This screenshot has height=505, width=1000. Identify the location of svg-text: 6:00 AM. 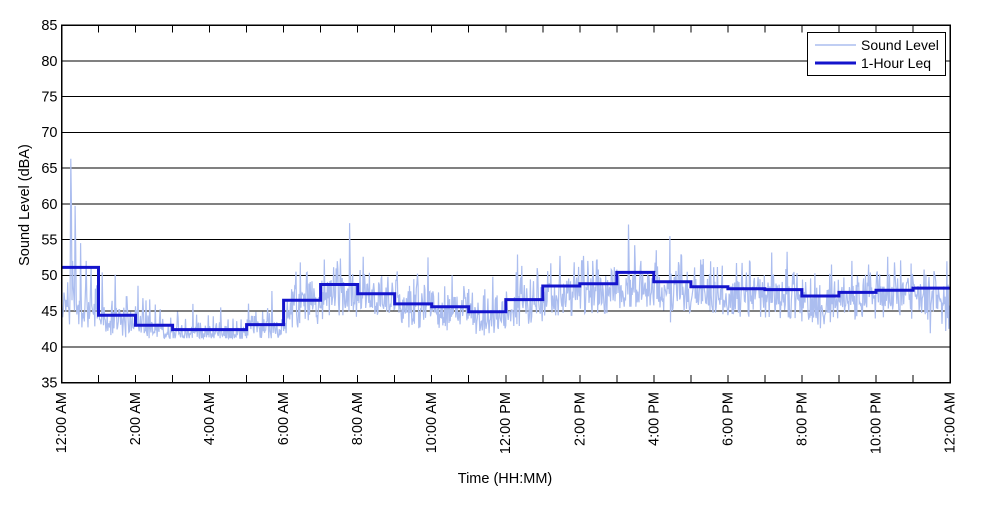
(284, 418).